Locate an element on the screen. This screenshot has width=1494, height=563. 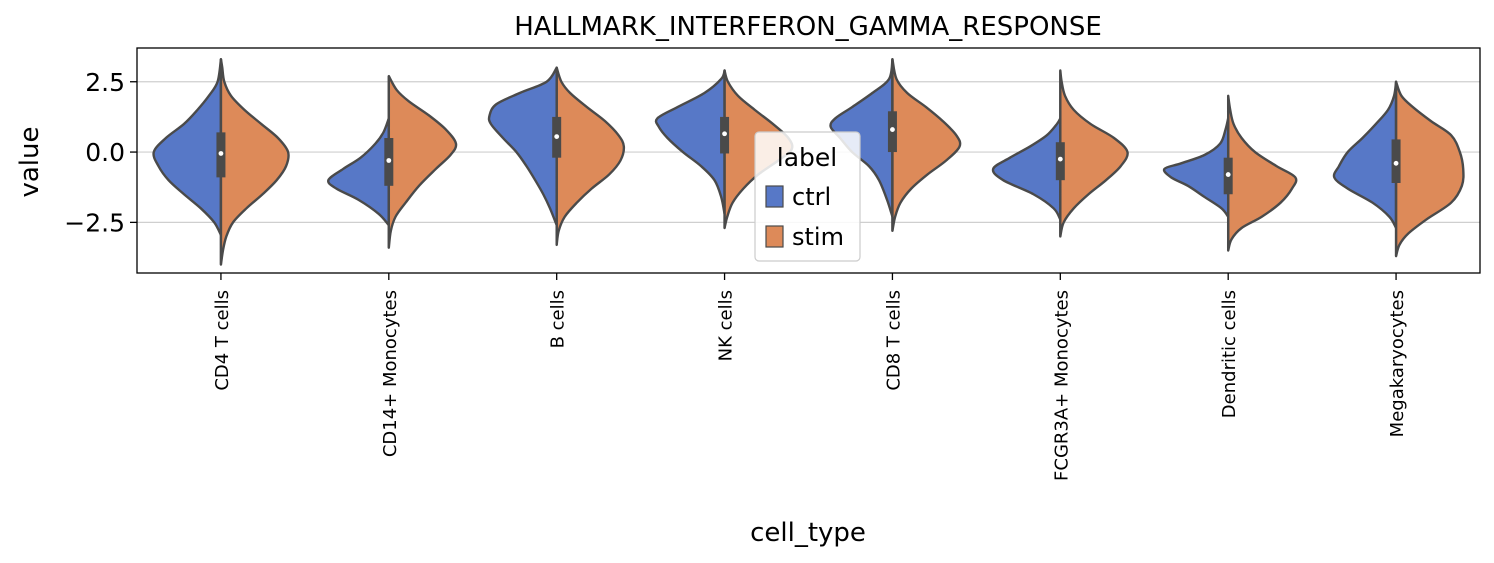
x-tick-label: Dendritic cells is located at coordinates (1229, 354).